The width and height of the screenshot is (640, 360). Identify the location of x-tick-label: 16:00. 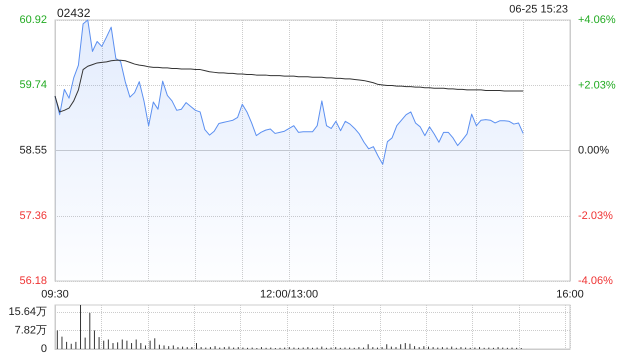
(570, 294).